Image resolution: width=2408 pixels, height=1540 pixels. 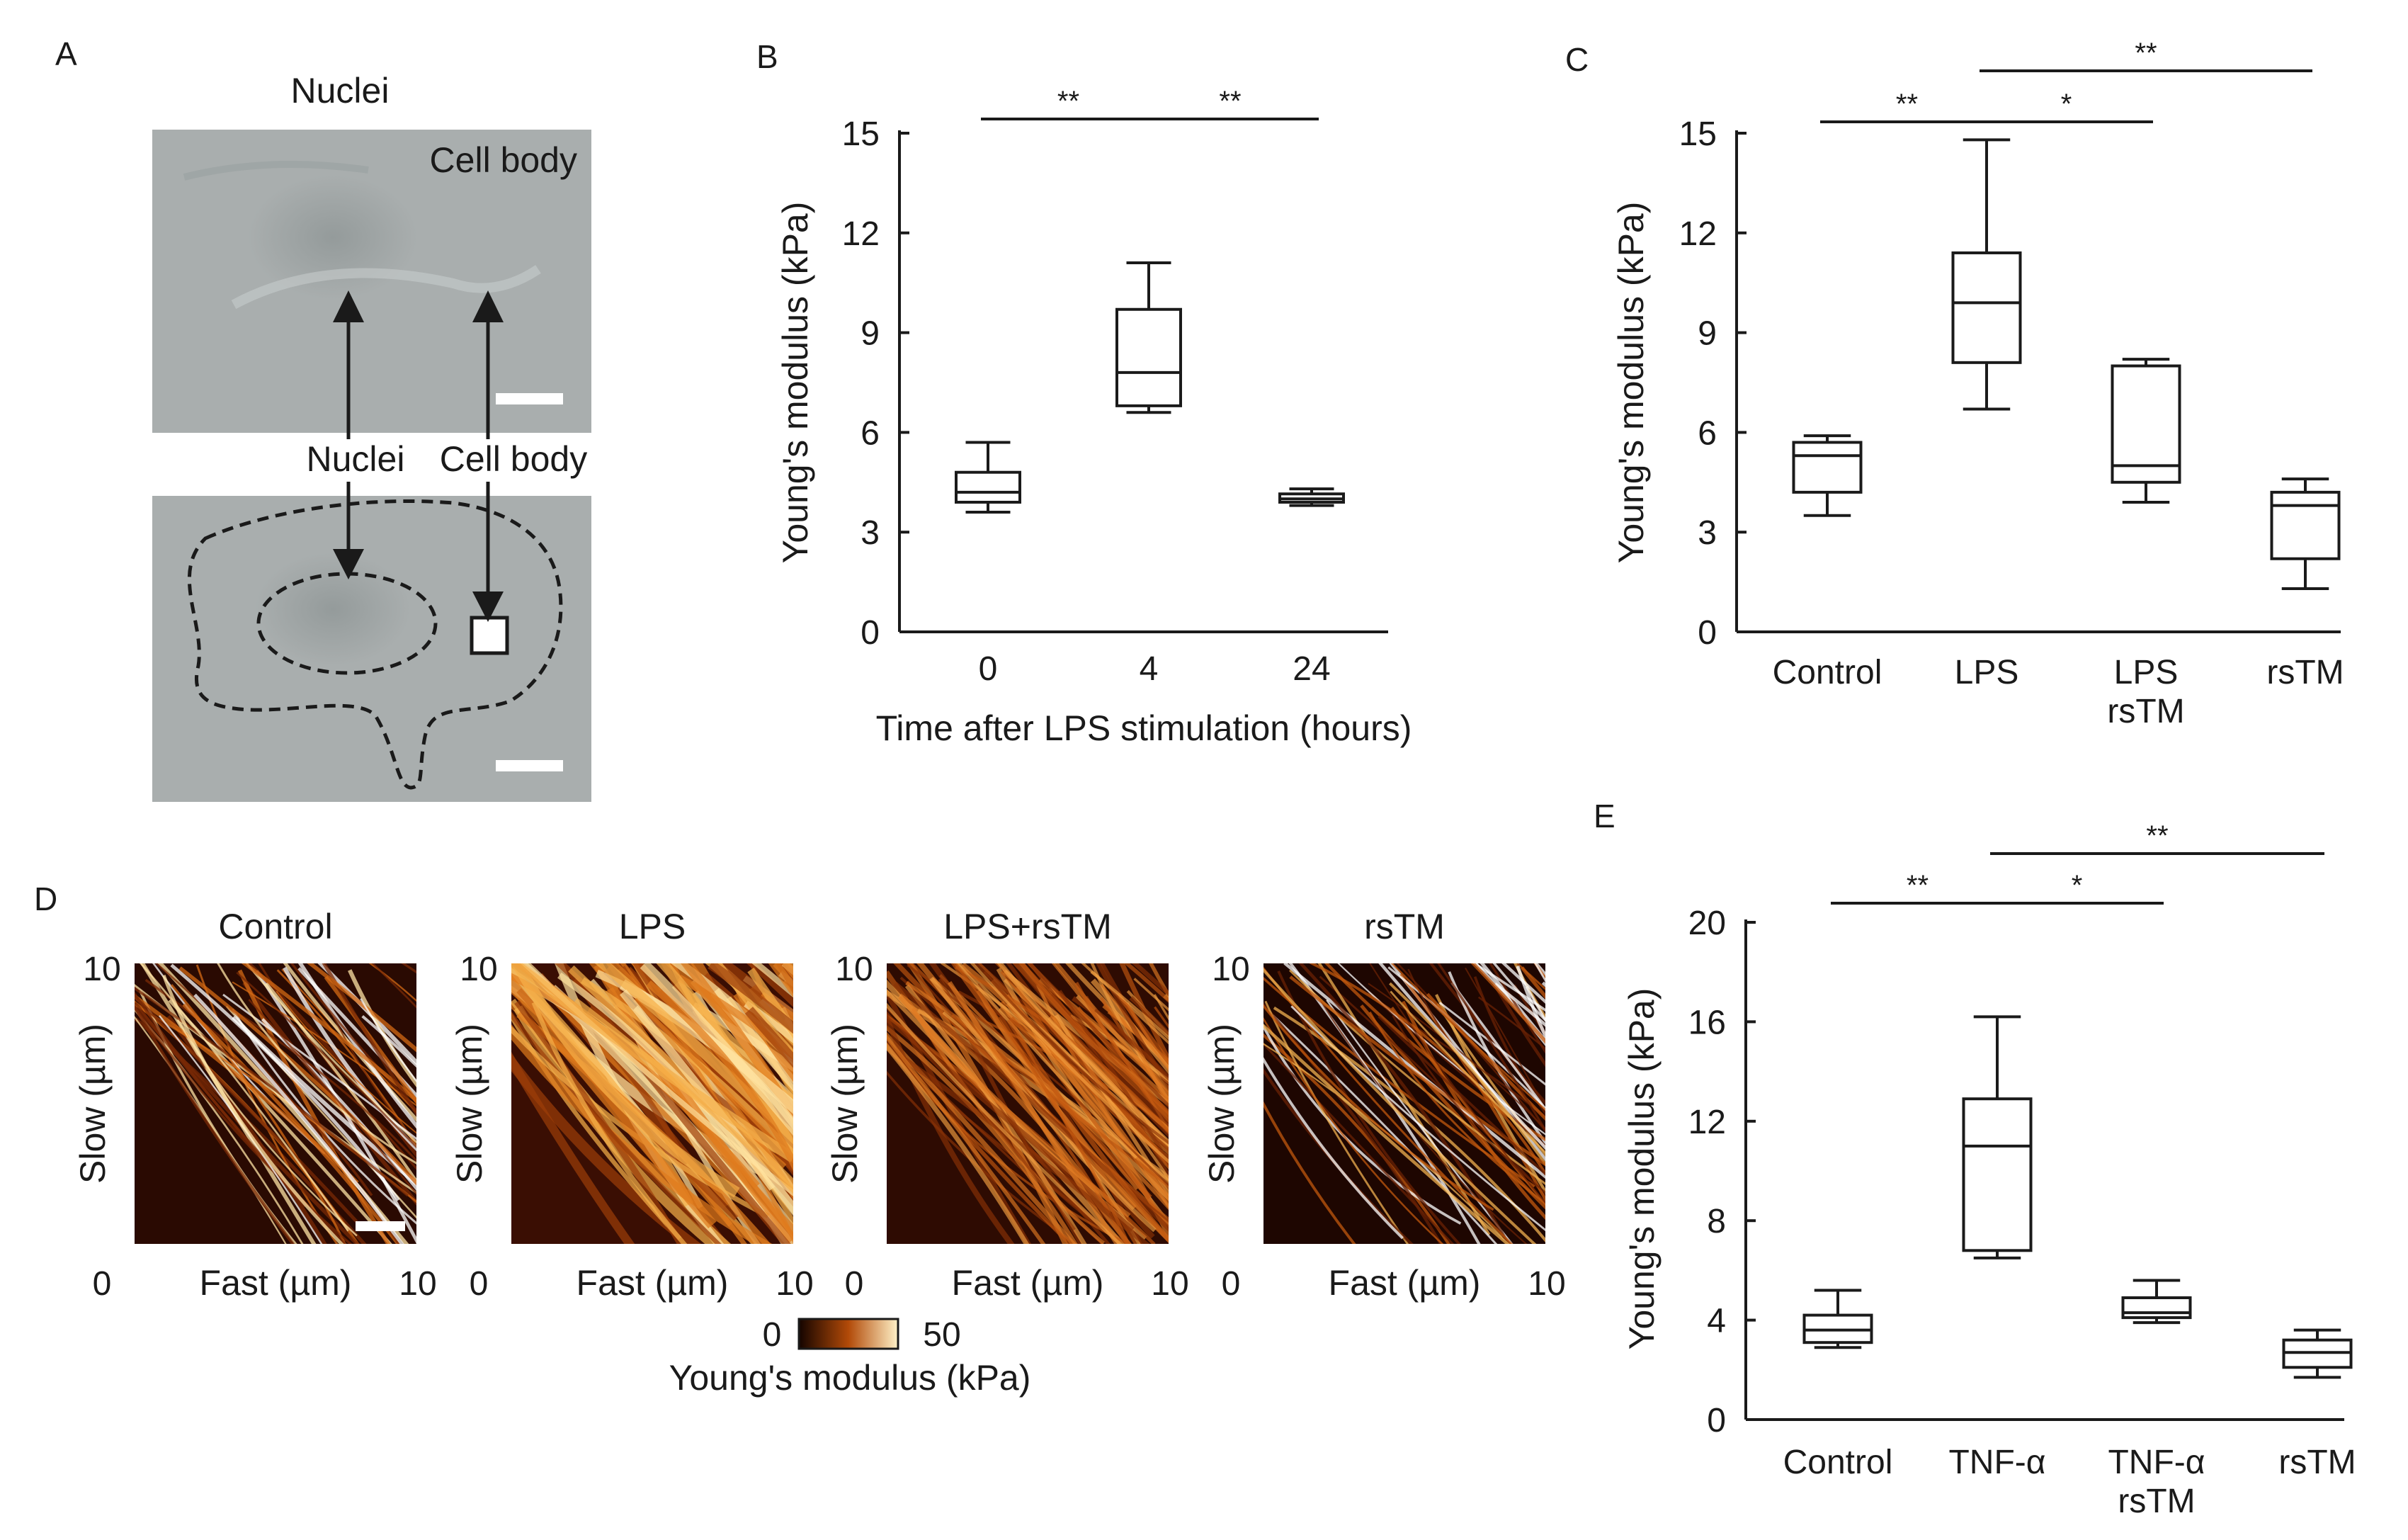 I want to click on panel-b-letter: B, so click(x=767, y=56).